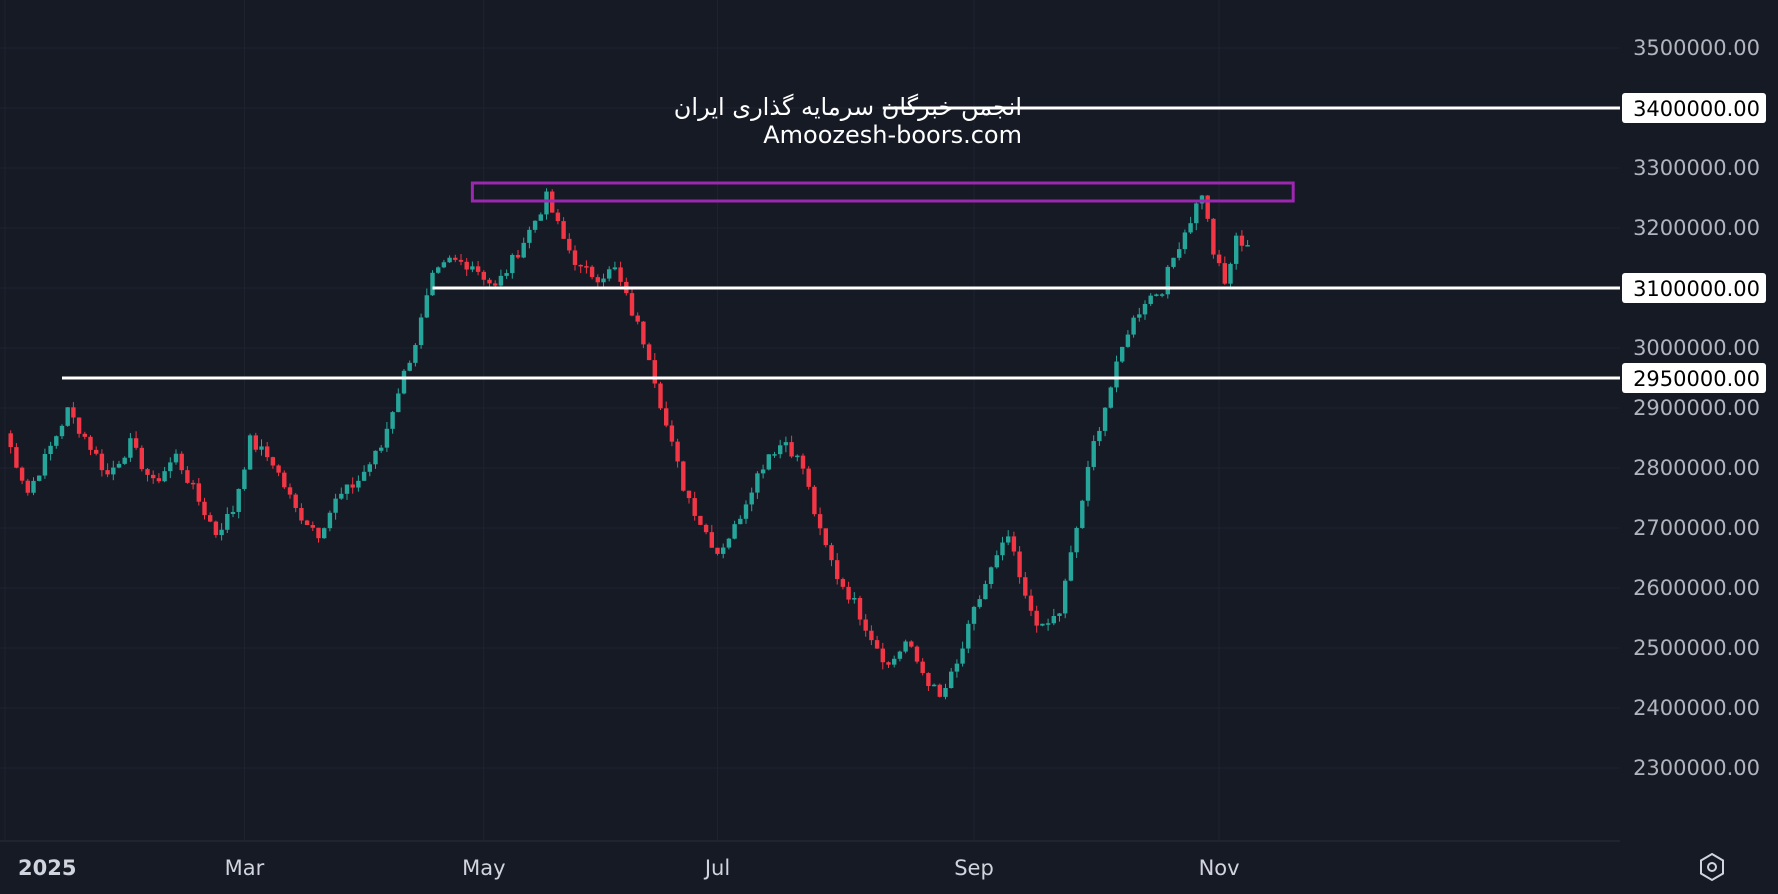 Image resolution: width=1778 pixels, height=894 pixels. I want to click on level-3400000-badge, so click(1694, 108).